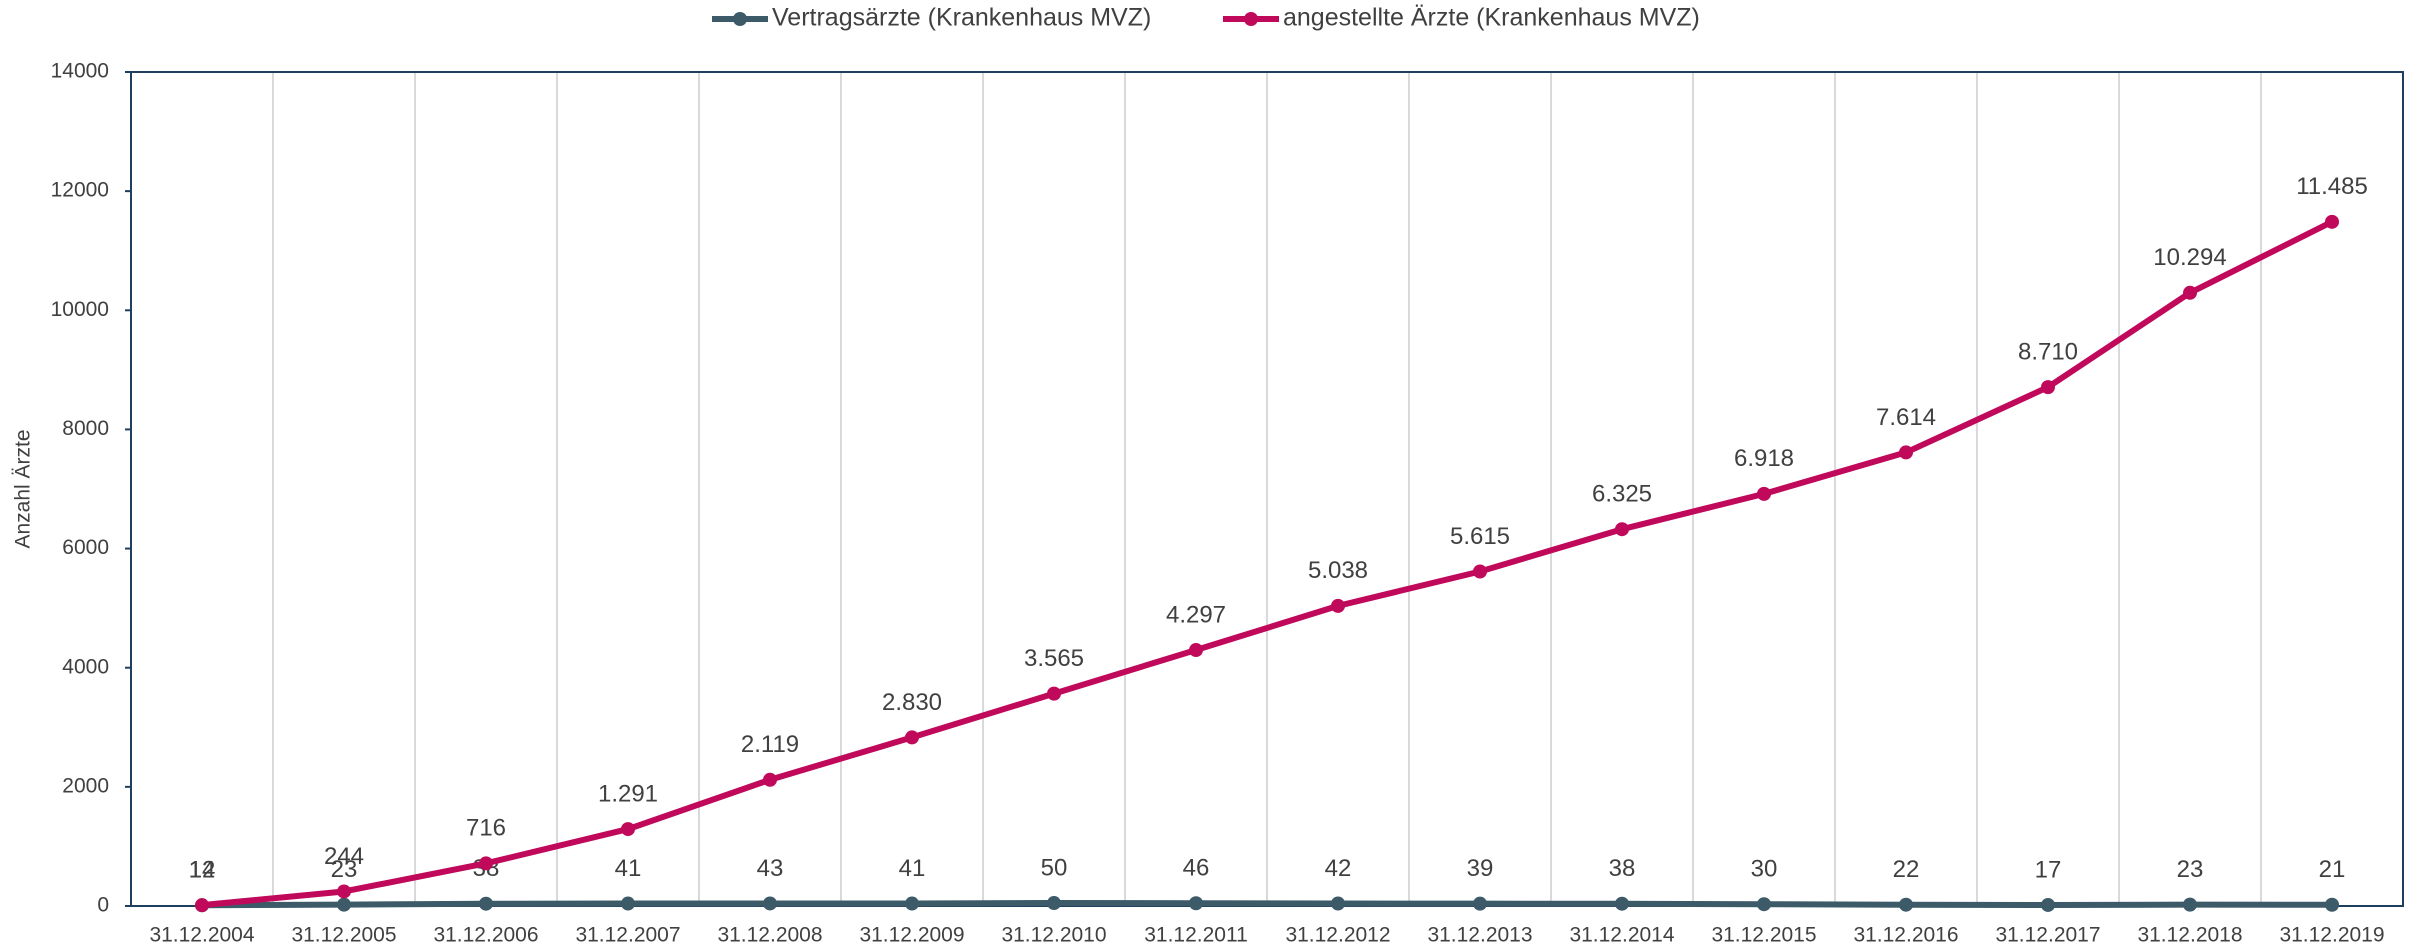 The width and height of the screenshot is (2412, 951). Describe the element at coordinates (1267, 904) in the screenshot. I see `series-line` at that location.